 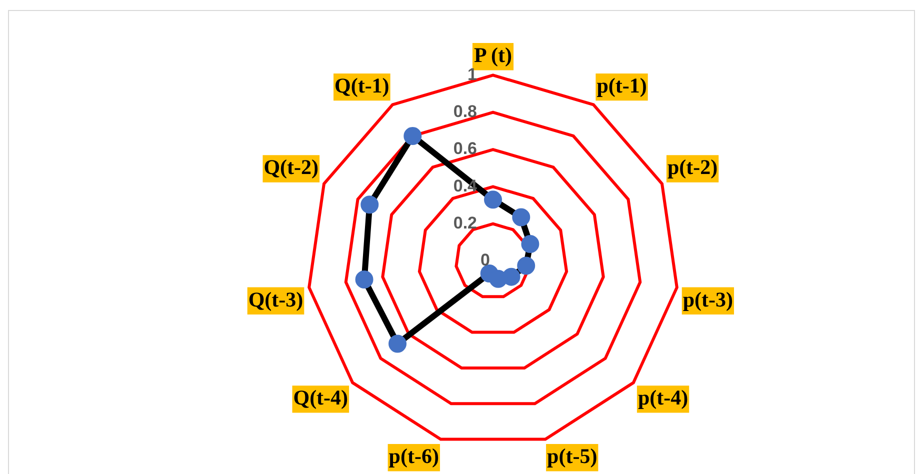 What do you see at coordinates (472, 74) in the screenshot?
I see `y-tick-label: 1` at bounding box center [472, 74].